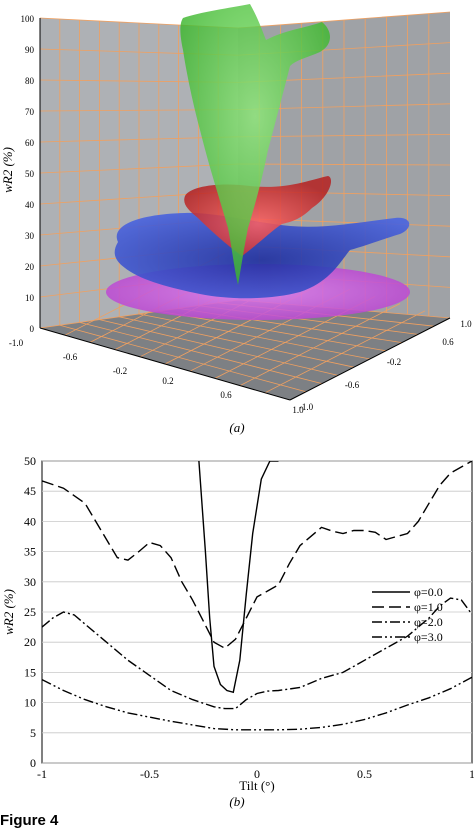 The height and width of the screenshot is (831, 474). I want to click on x-tick-label: 0.5, so click(364, 774).